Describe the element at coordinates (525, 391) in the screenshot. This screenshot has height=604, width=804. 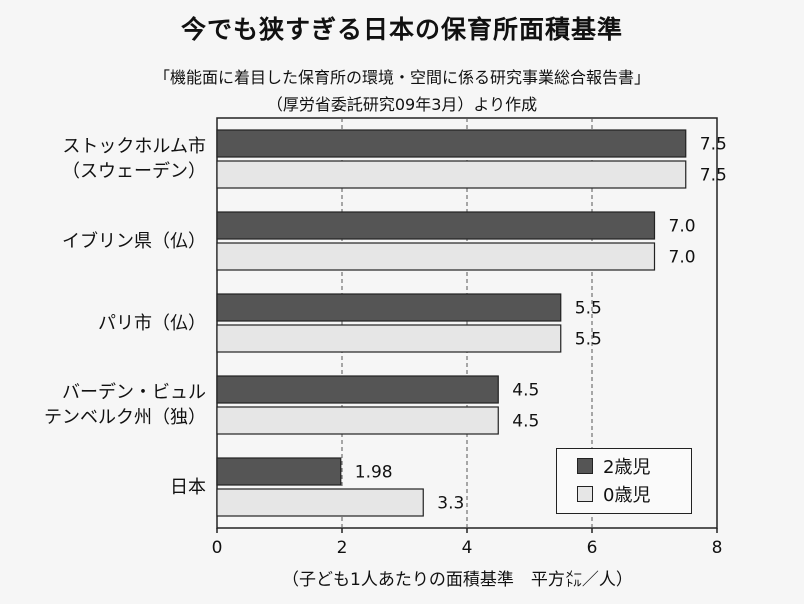
I see `data-label-2yo: 4.5` at that location.